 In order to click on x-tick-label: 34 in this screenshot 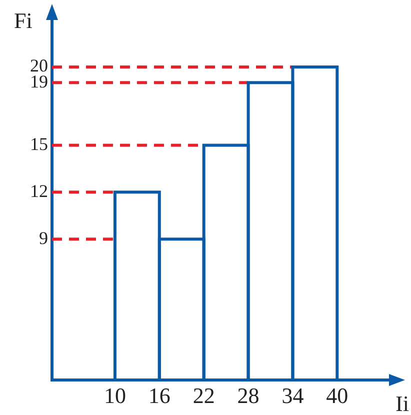, I will do `click(293, 395)`.